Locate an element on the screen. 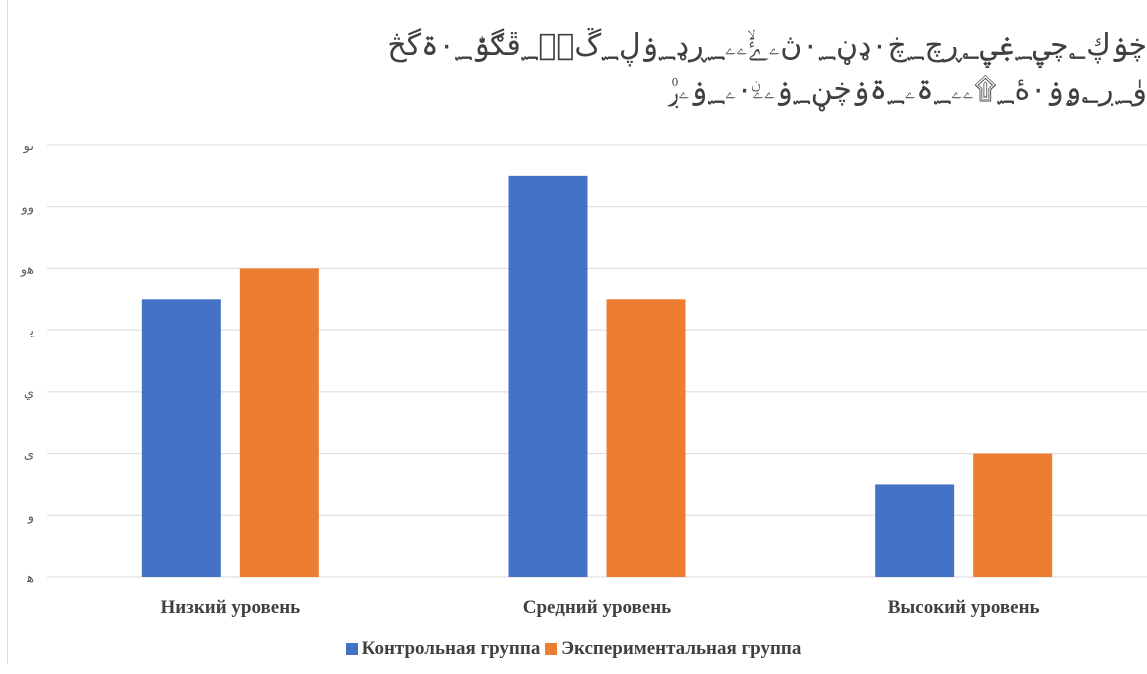 The width and height of the screenshot is (1147, 674). x-category-label: Высокий уровень is located at coordinates (964, 607).